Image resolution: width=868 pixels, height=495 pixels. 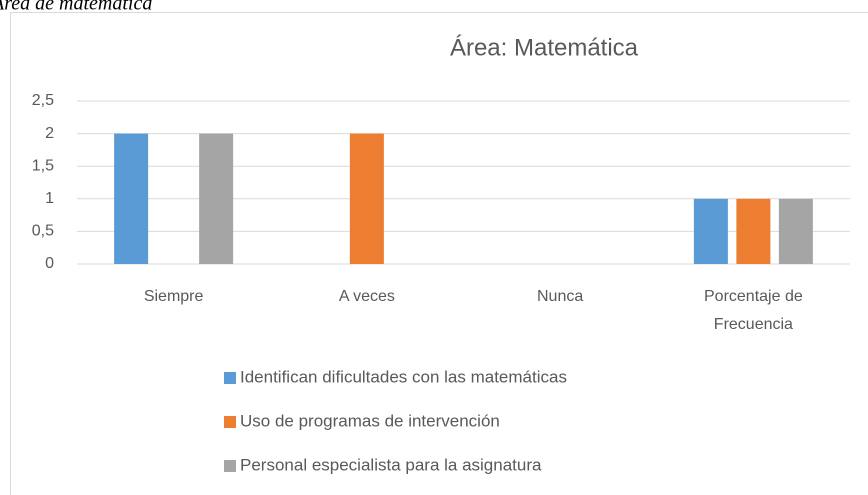 What do you see at coordinates (560, 296) in the screenshot?
I see `x-tick-label: Nunca` at bounding box center [560, 296].